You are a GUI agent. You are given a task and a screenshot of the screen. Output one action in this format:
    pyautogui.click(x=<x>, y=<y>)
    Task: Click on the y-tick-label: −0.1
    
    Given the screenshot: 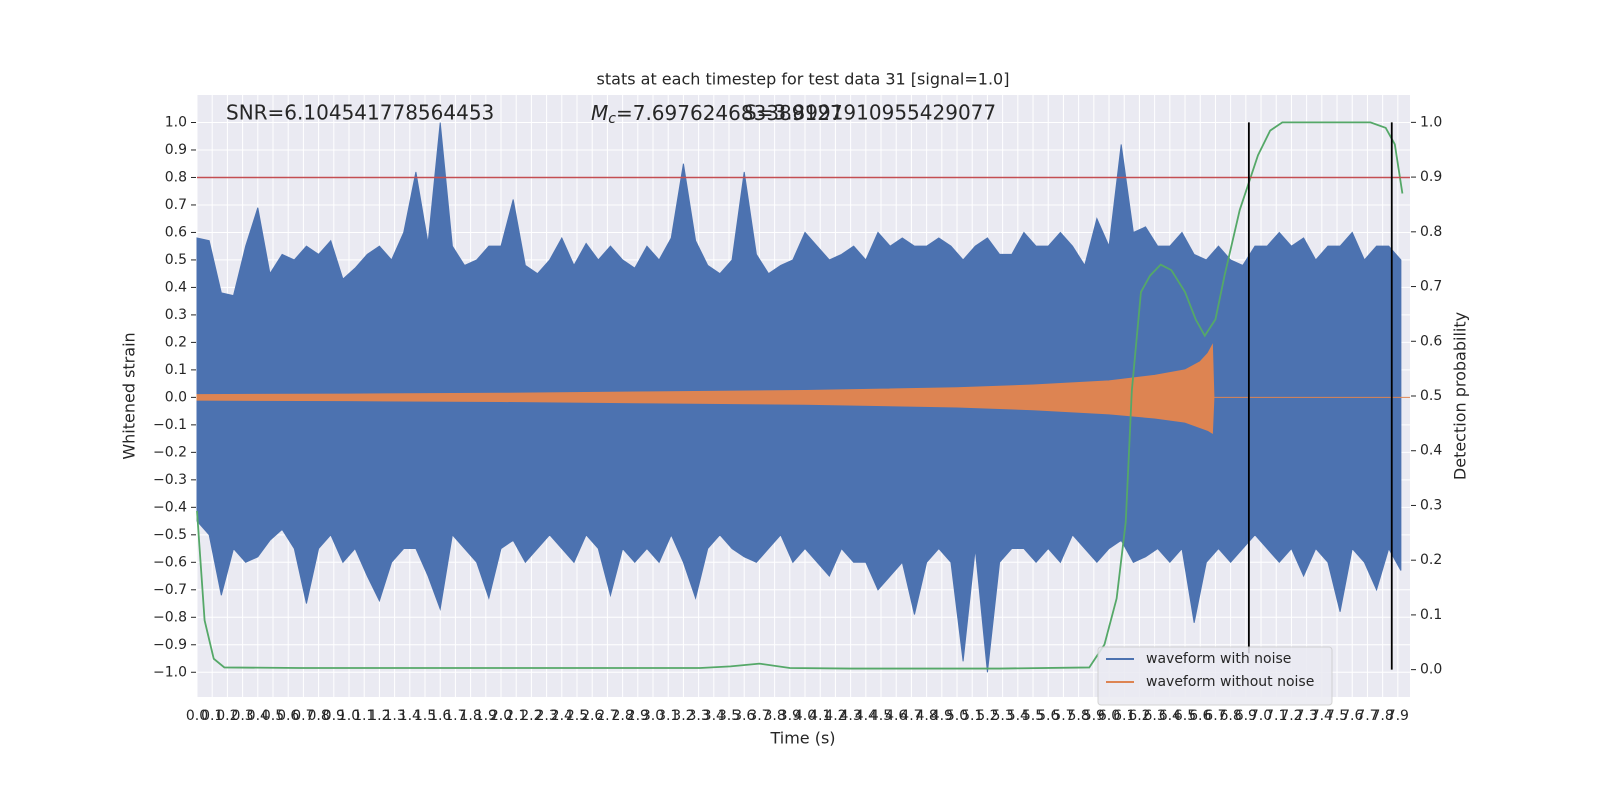 What is the action you would take?
    pyautogui.click(x=170, y=425)
    